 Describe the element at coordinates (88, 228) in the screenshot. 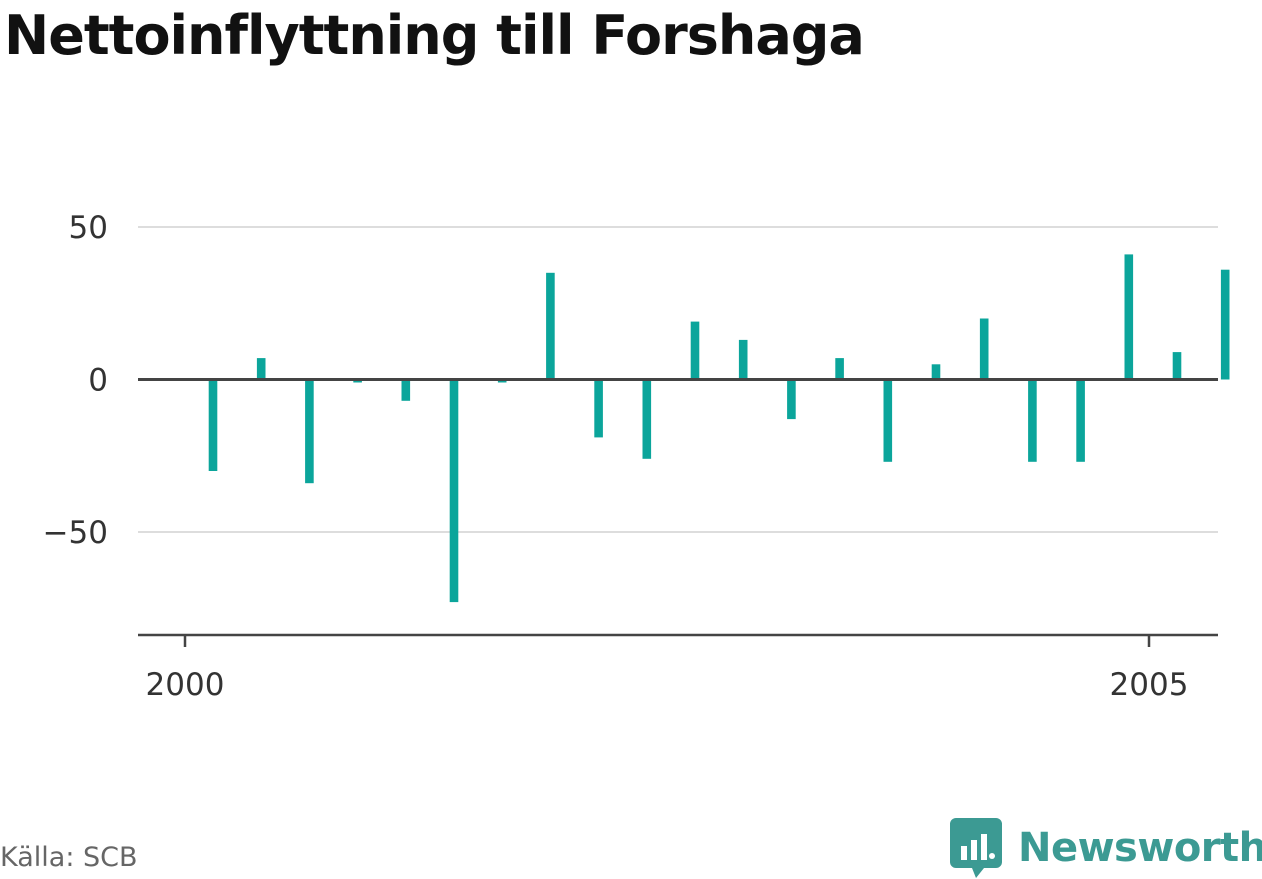

I see `y-tick-label: 50` at that location.